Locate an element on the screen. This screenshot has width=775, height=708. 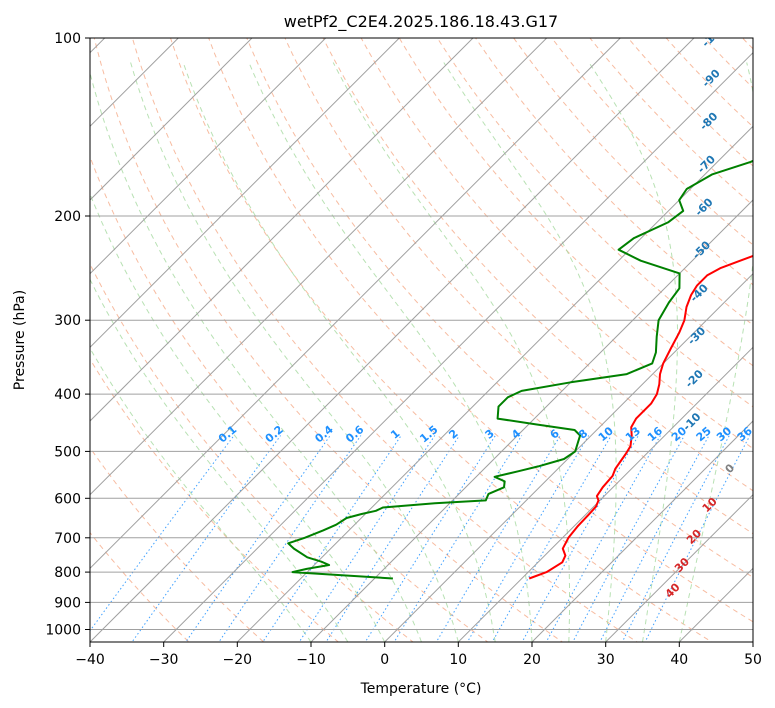
mixing-ratio-label: 36 is located at coordinates (745, 434).